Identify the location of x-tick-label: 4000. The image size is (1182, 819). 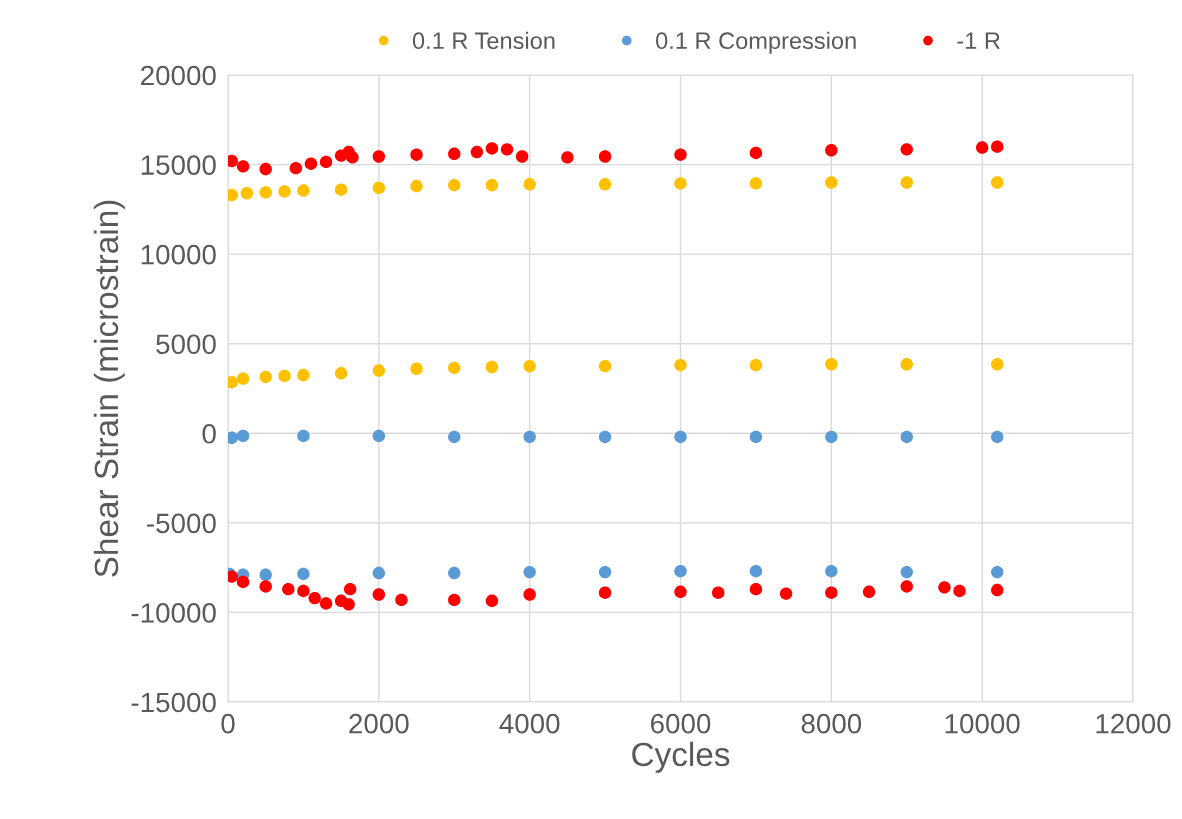
(529, 723).